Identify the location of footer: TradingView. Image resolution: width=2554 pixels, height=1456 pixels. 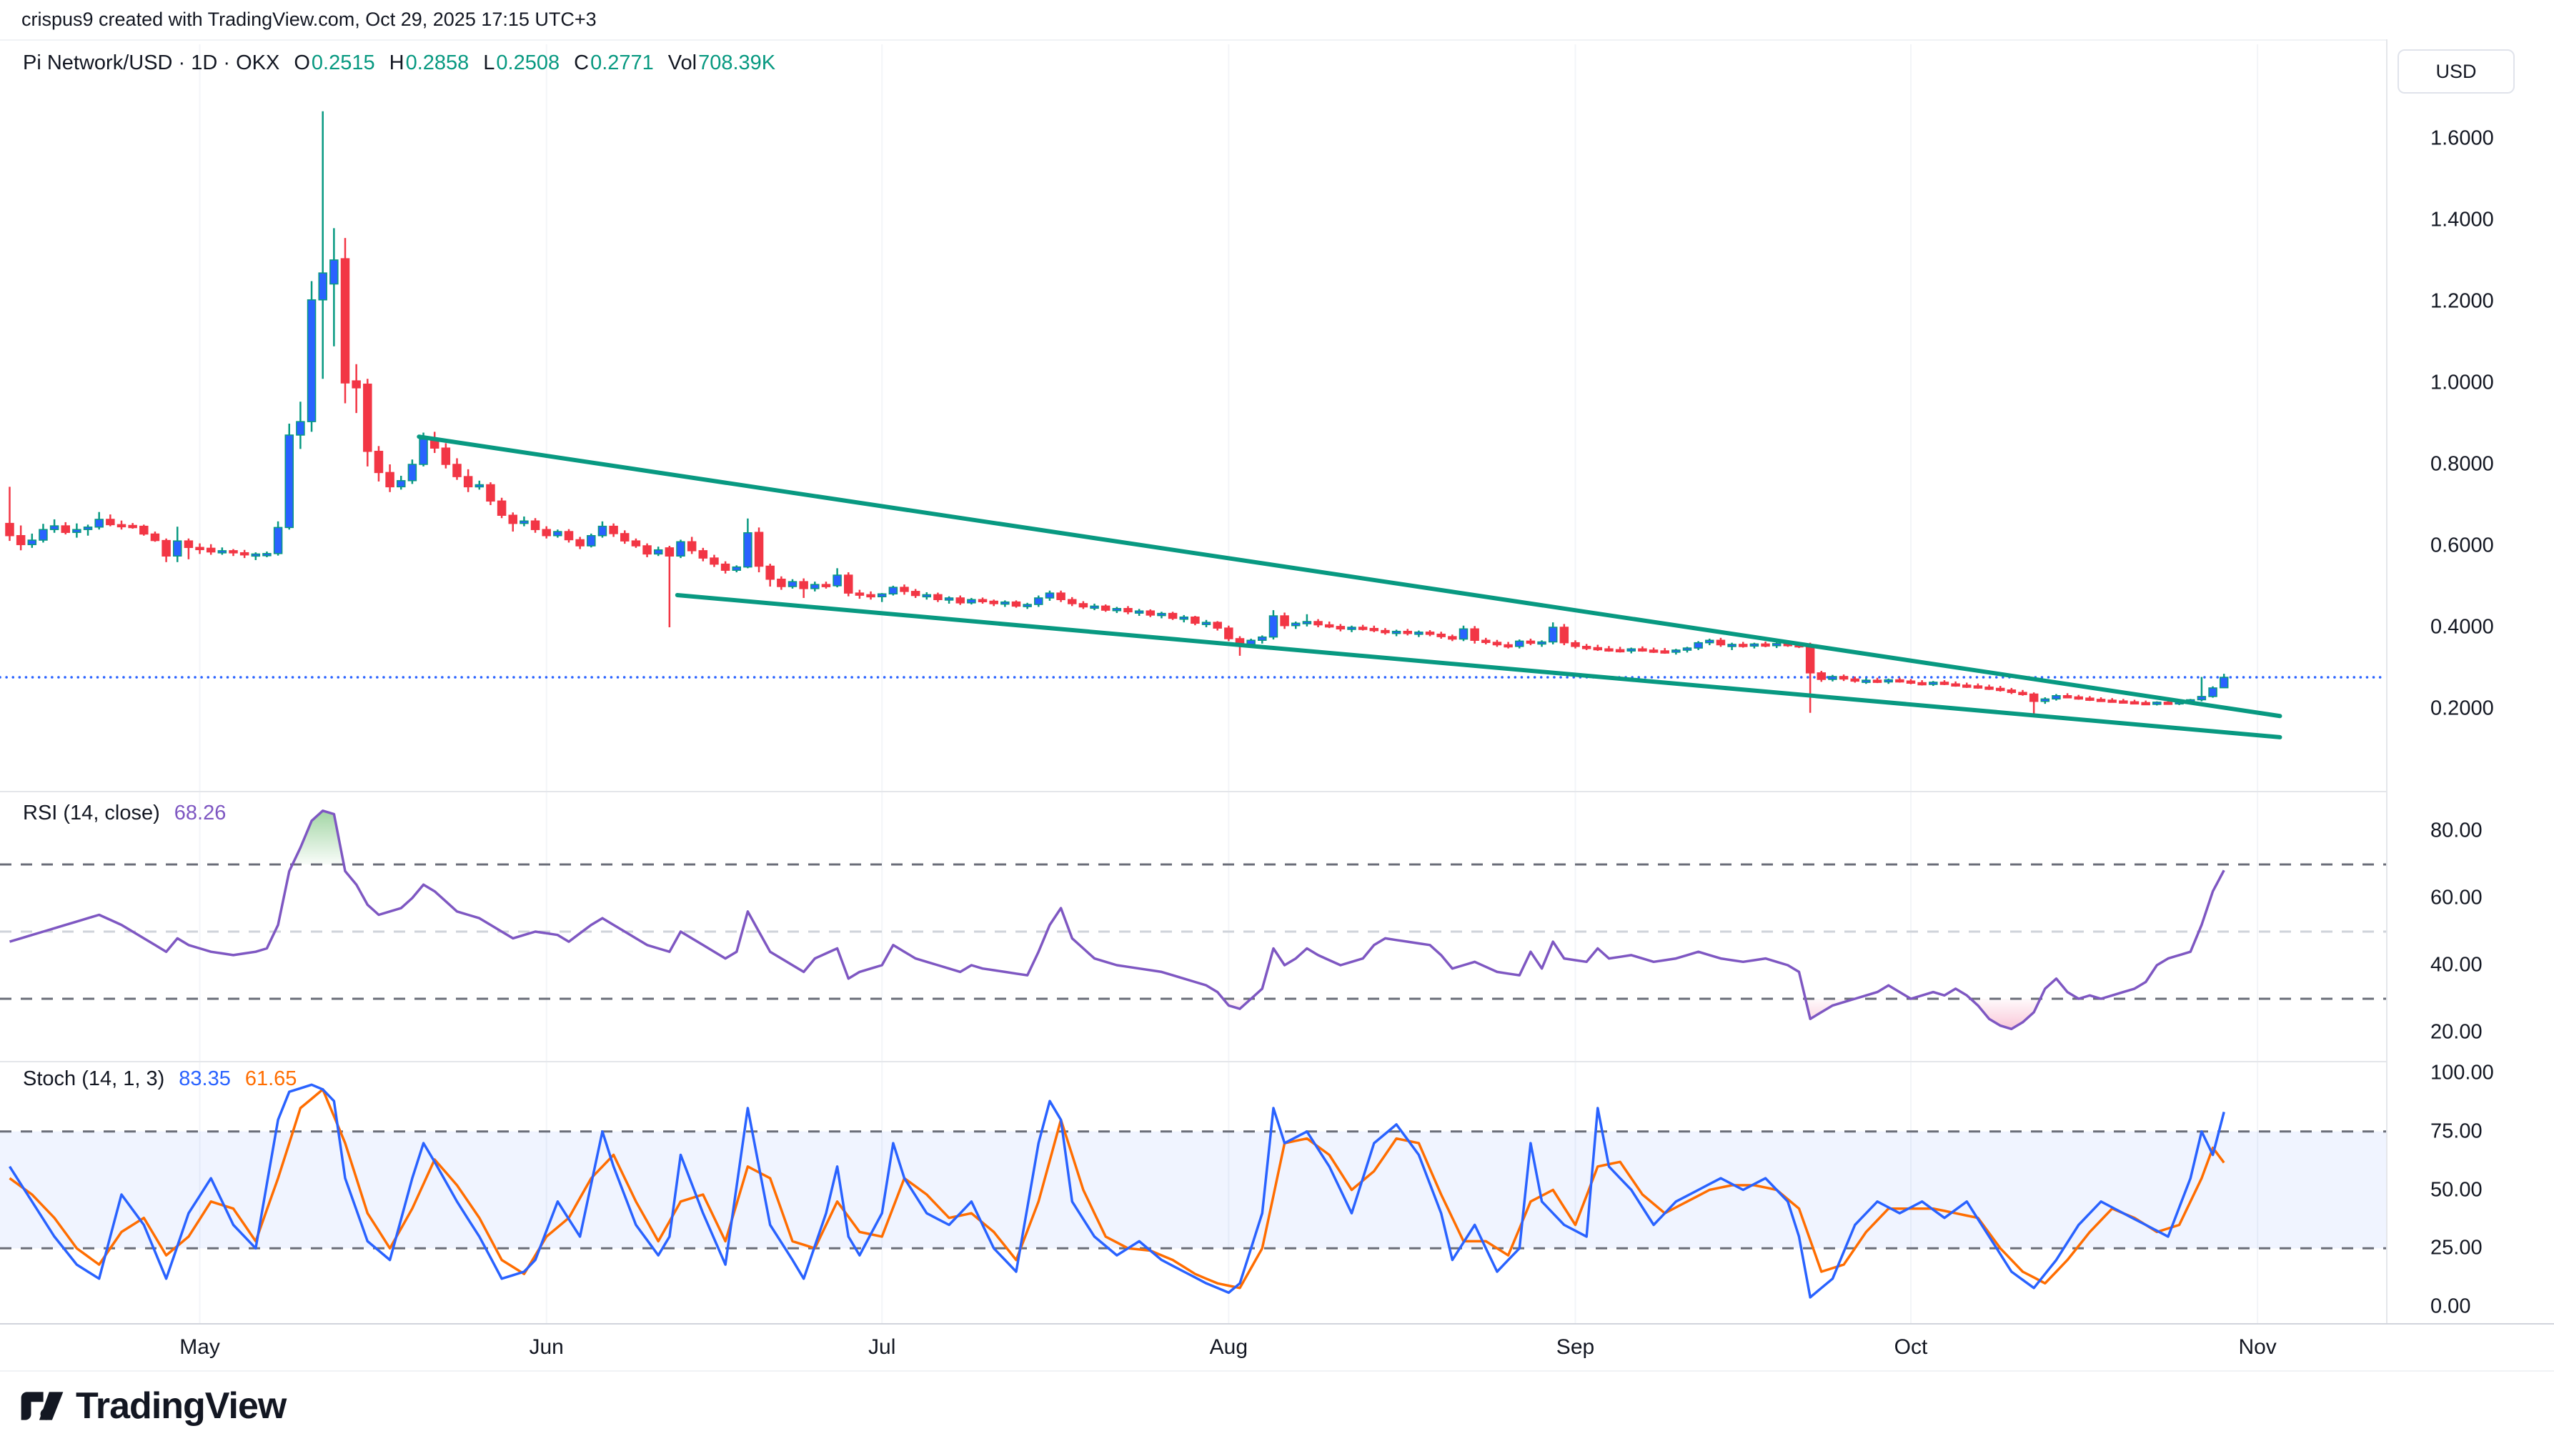
(153, 1406).